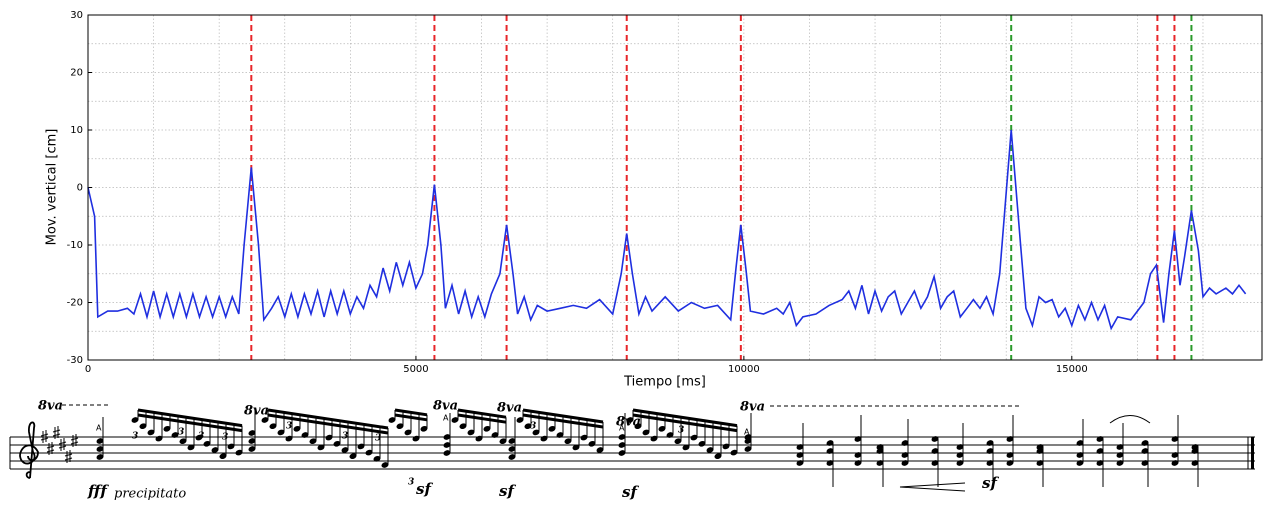 This screenshot has height=508, width=1265. I want to click on x-tick-label: 5000, so click(415, 369).